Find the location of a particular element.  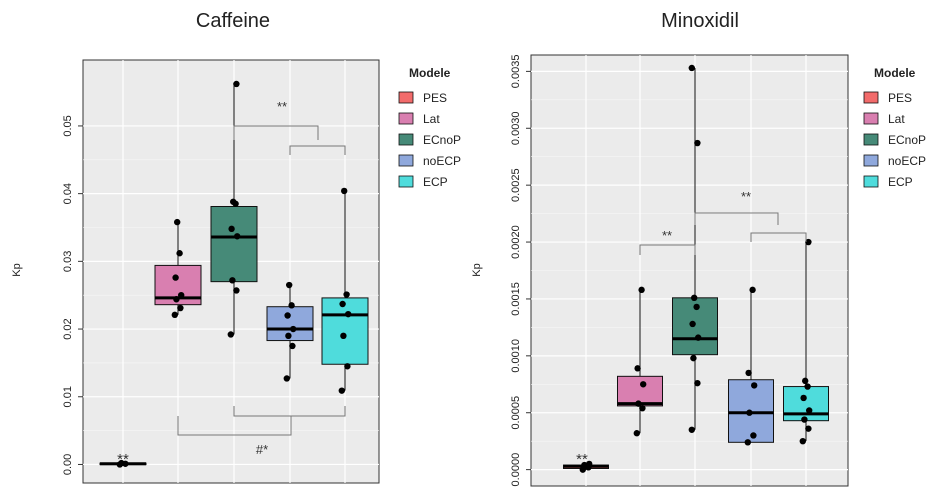

y-tick-label: 0.04 is located at coordinates (68, 193).